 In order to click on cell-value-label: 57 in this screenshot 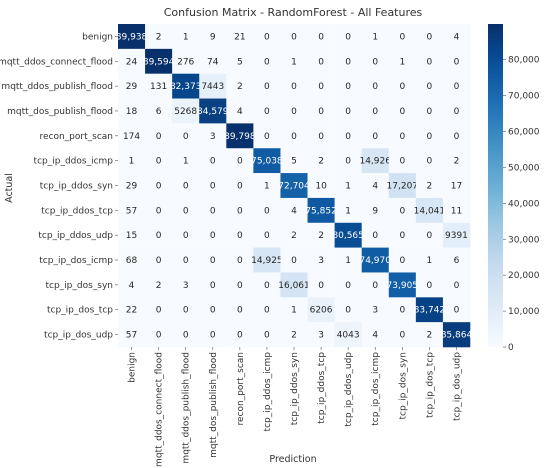, I will do `click(131, 336)`.